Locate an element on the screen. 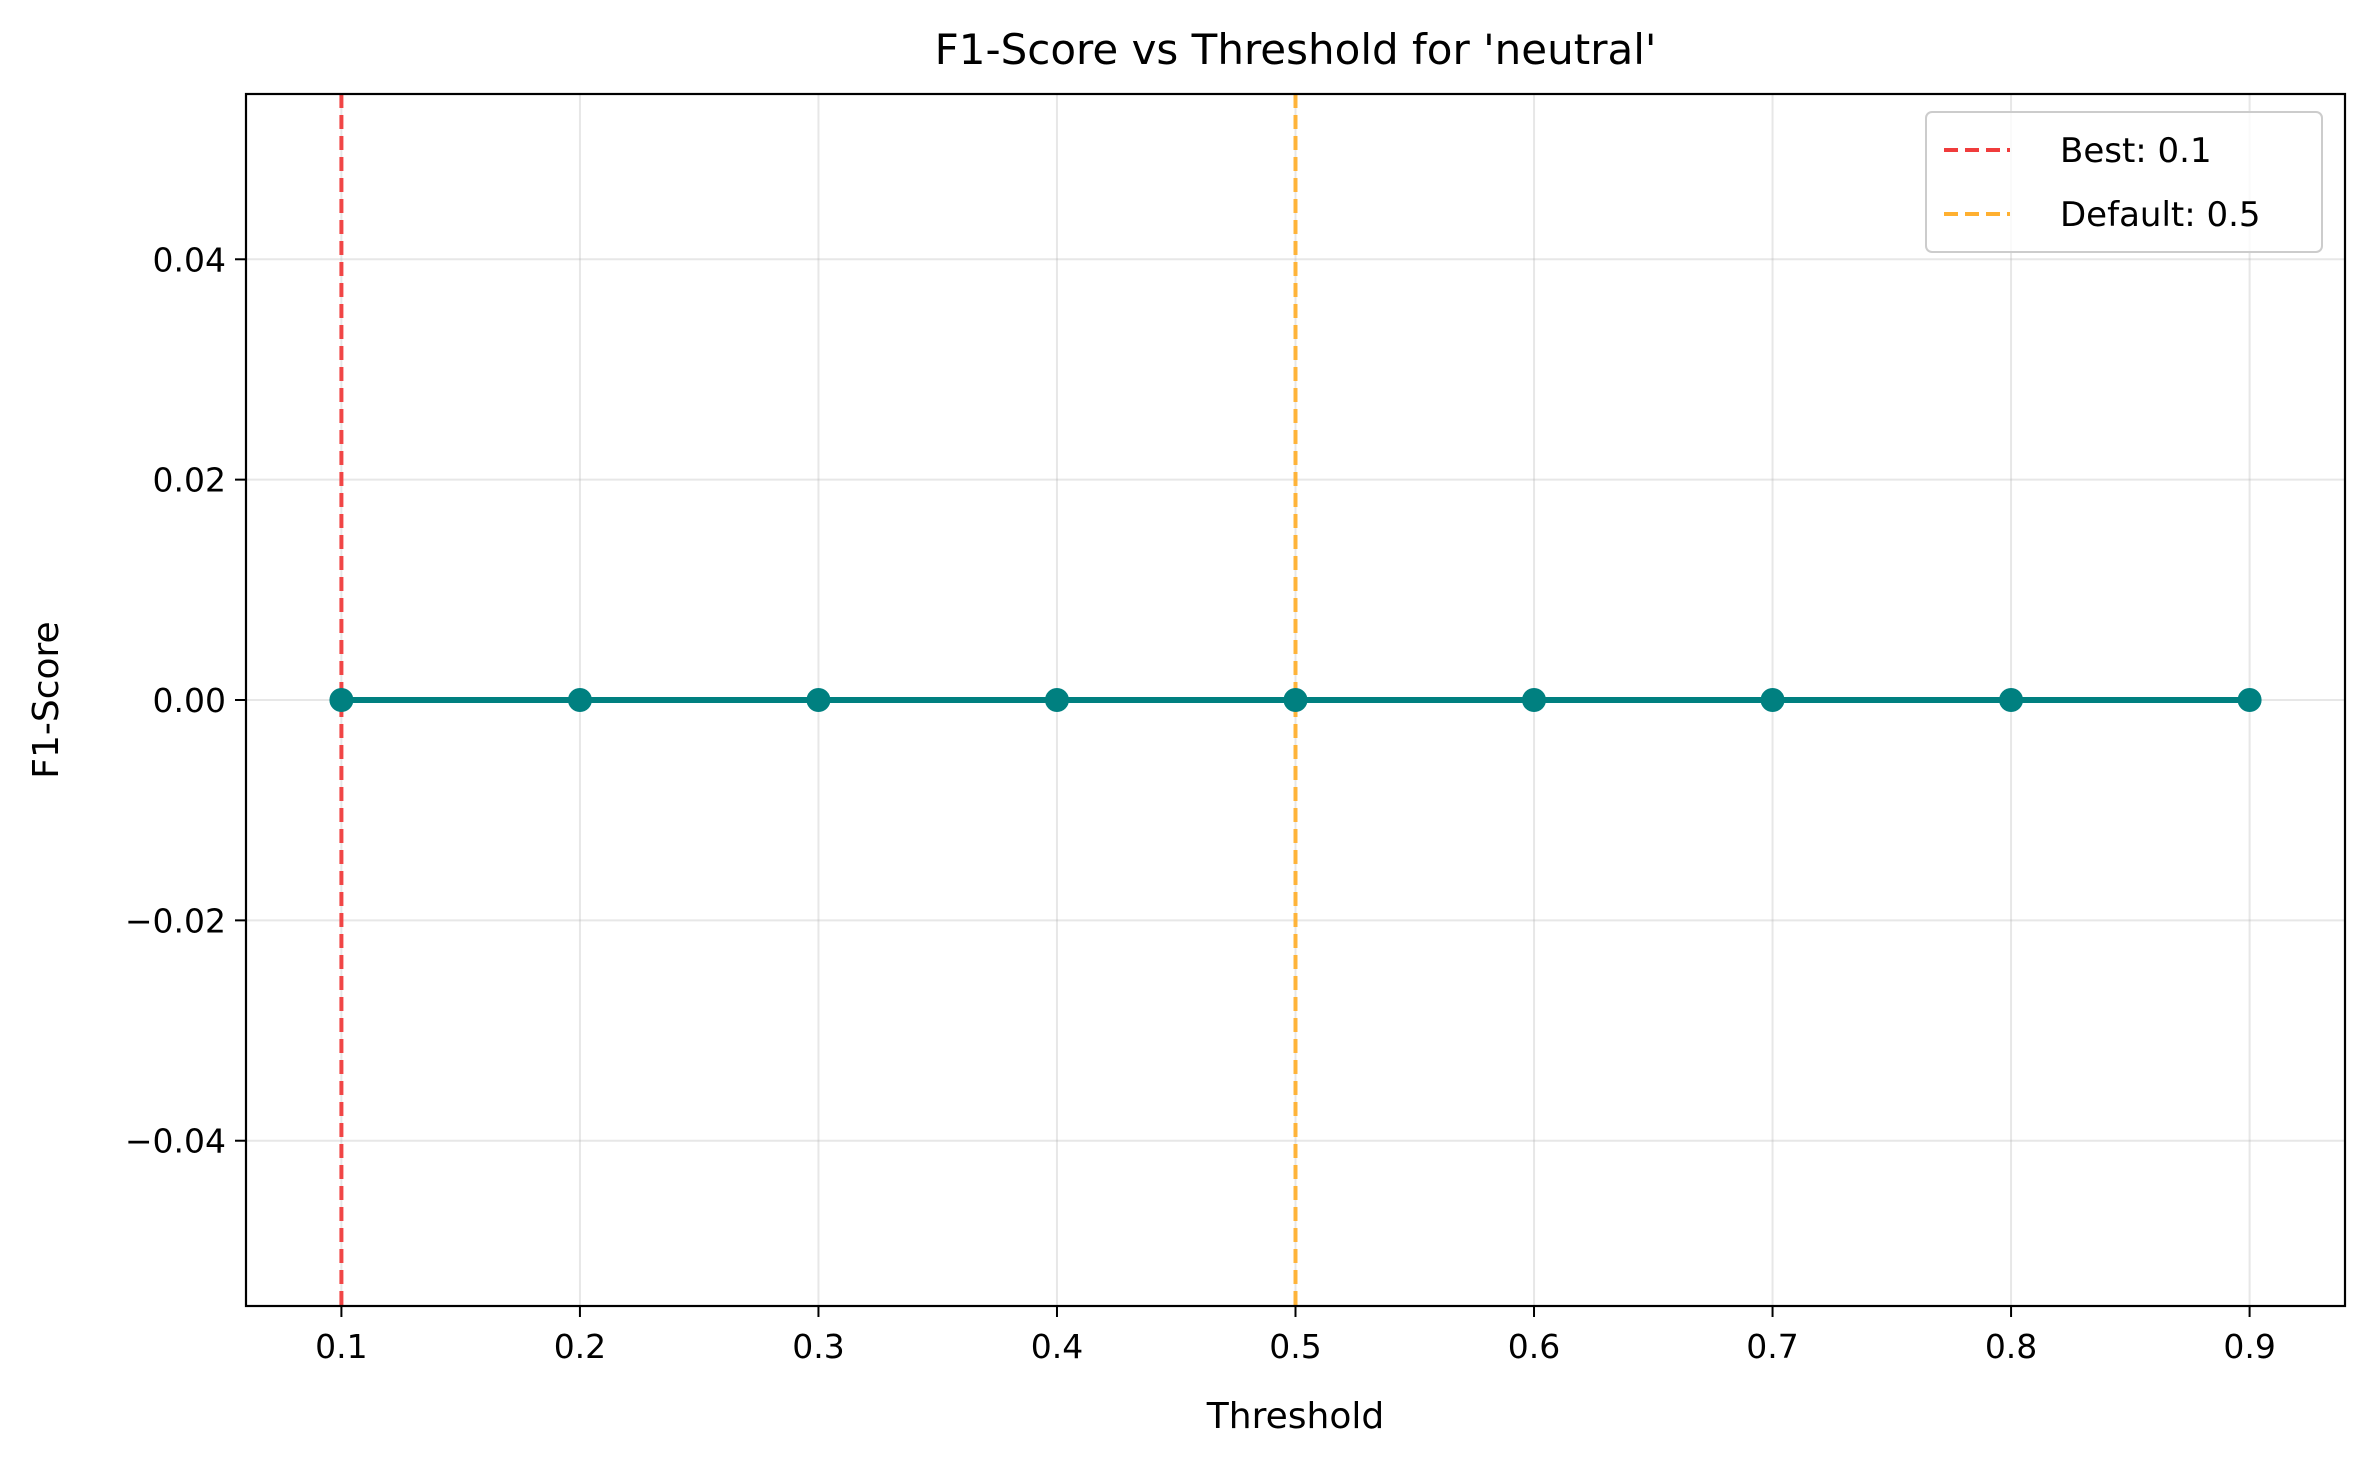 Image resolution: width=2370 pixels, height=1466 pixels. legend-box is located at coordinates (2124, 182).